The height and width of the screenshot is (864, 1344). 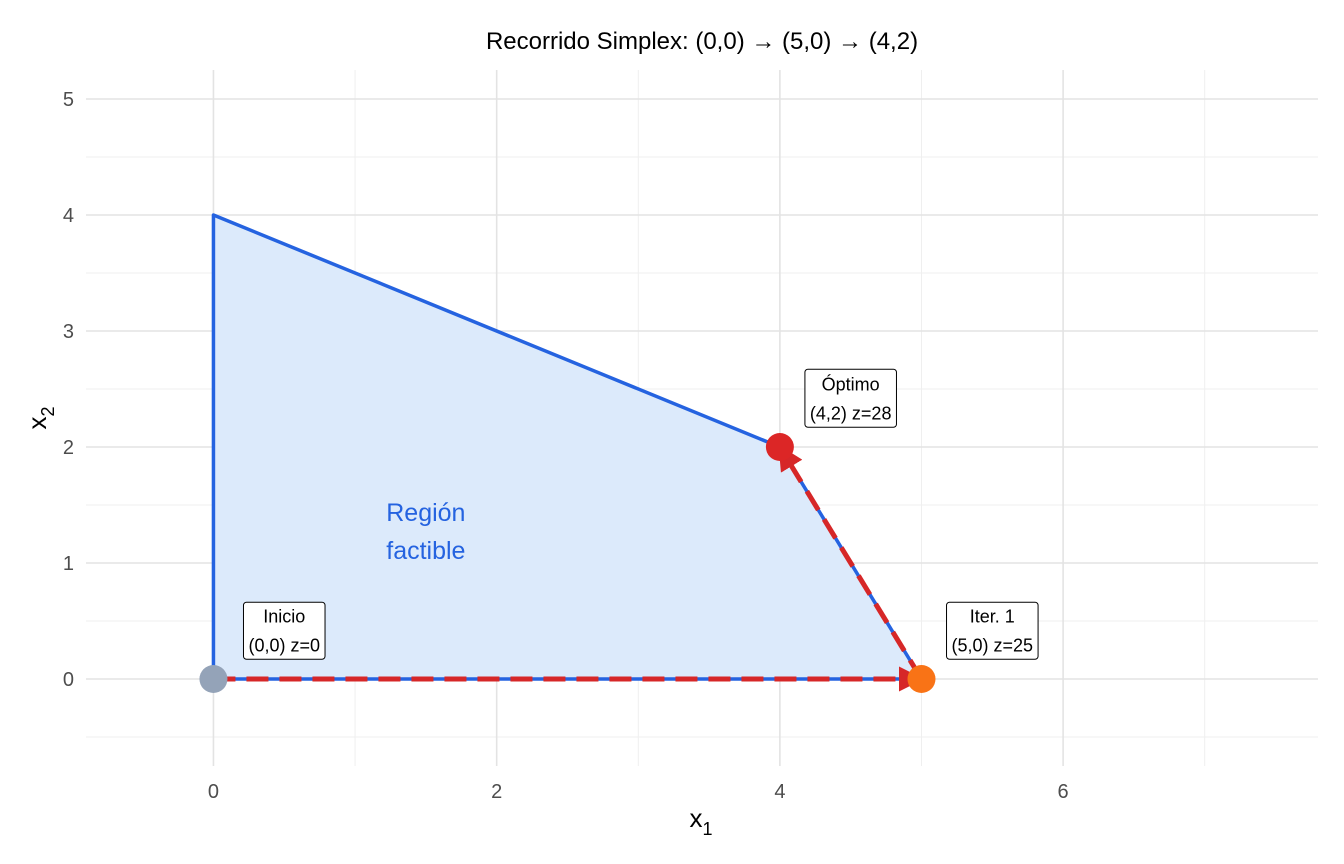 What do you see at coordinates (68, 332) in the screenshot?
I see `y-tick-label: 3` at bounding box center [68, 332].